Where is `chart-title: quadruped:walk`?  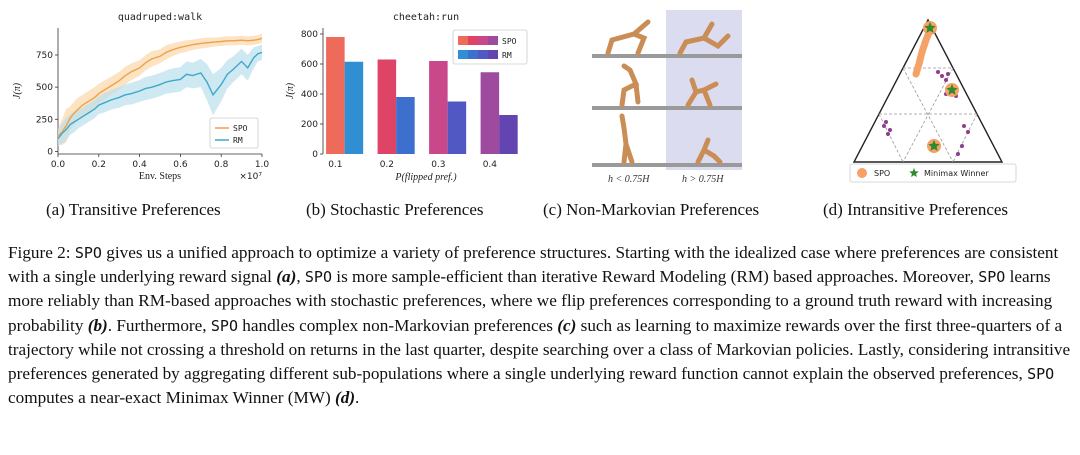
chart-title: quadruped:walk is located at coordinates (160, 17).